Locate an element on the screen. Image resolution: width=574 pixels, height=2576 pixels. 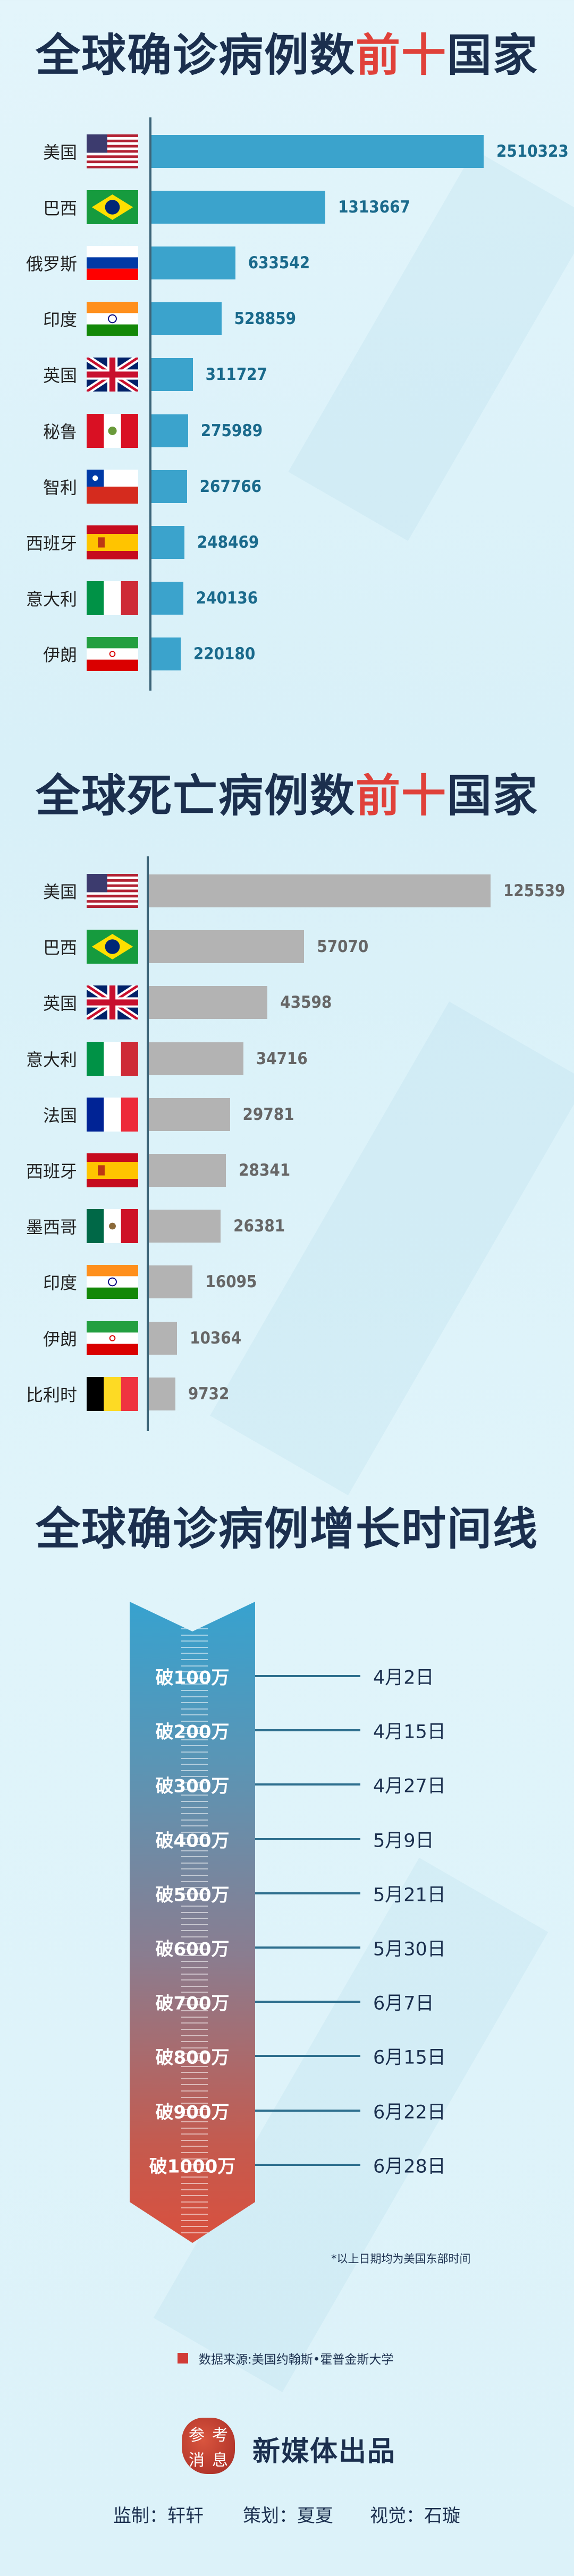
milestone-date: 6月22日 is located at coordinates (409, 2112).